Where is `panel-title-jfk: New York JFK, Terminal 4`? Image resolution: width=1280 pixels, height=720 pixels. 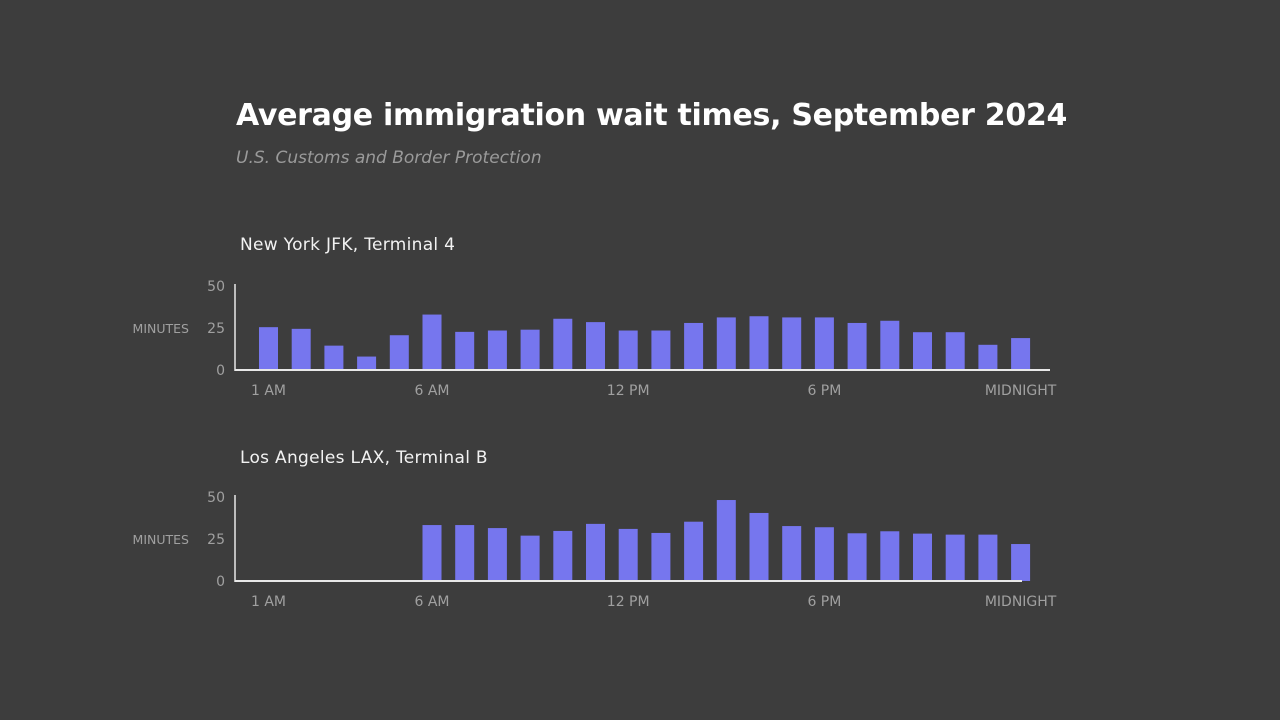 panel-title-jfk: New York JFK, Terminal 4 is located at coordinates (348, 245).